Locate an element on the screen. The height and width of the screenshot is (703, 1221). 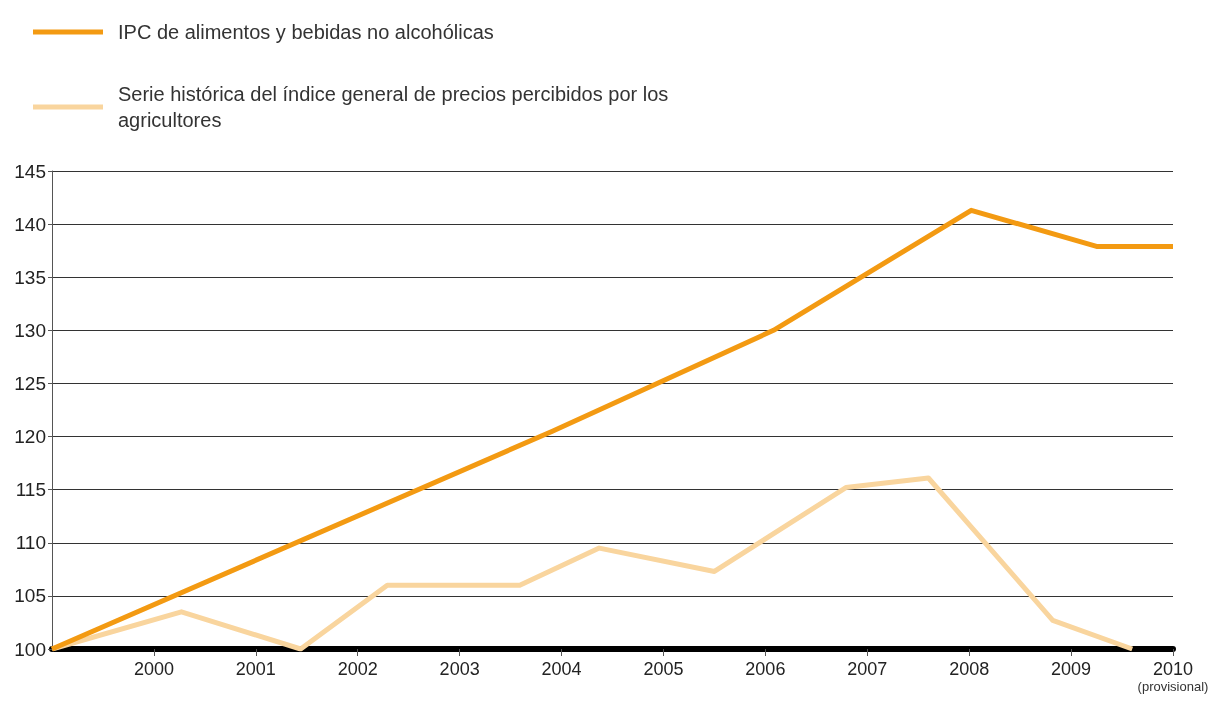
x-tick-label: 2001 is located at coordinates (255, 669).